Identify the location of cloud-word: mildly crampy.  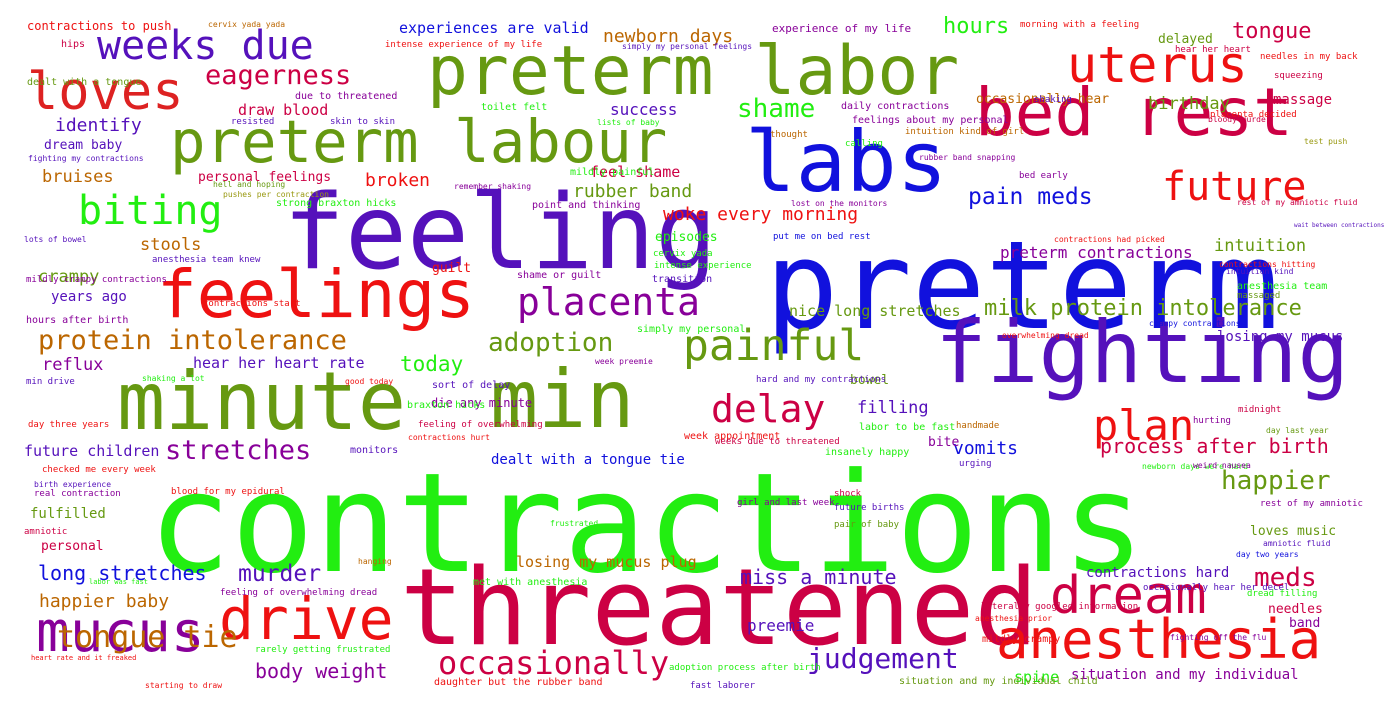
(1021, 639).